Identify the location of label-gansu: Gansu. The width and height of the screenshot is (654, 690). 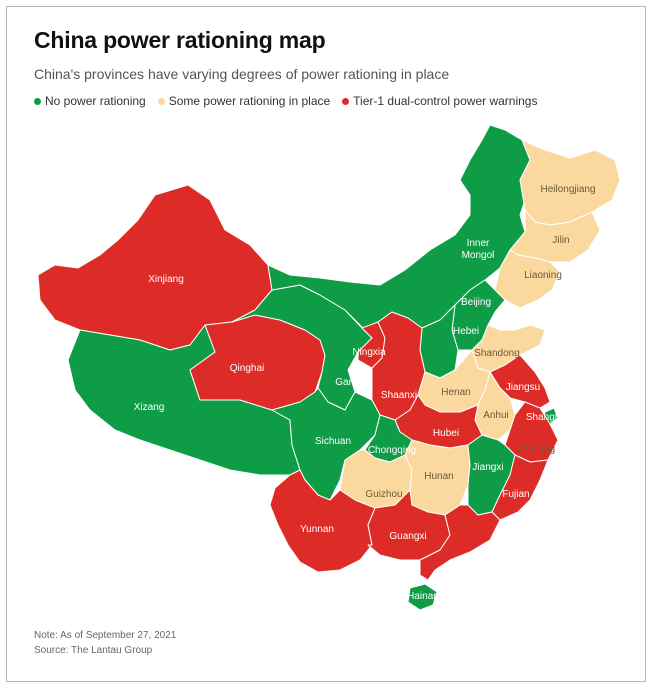
(349, 382).